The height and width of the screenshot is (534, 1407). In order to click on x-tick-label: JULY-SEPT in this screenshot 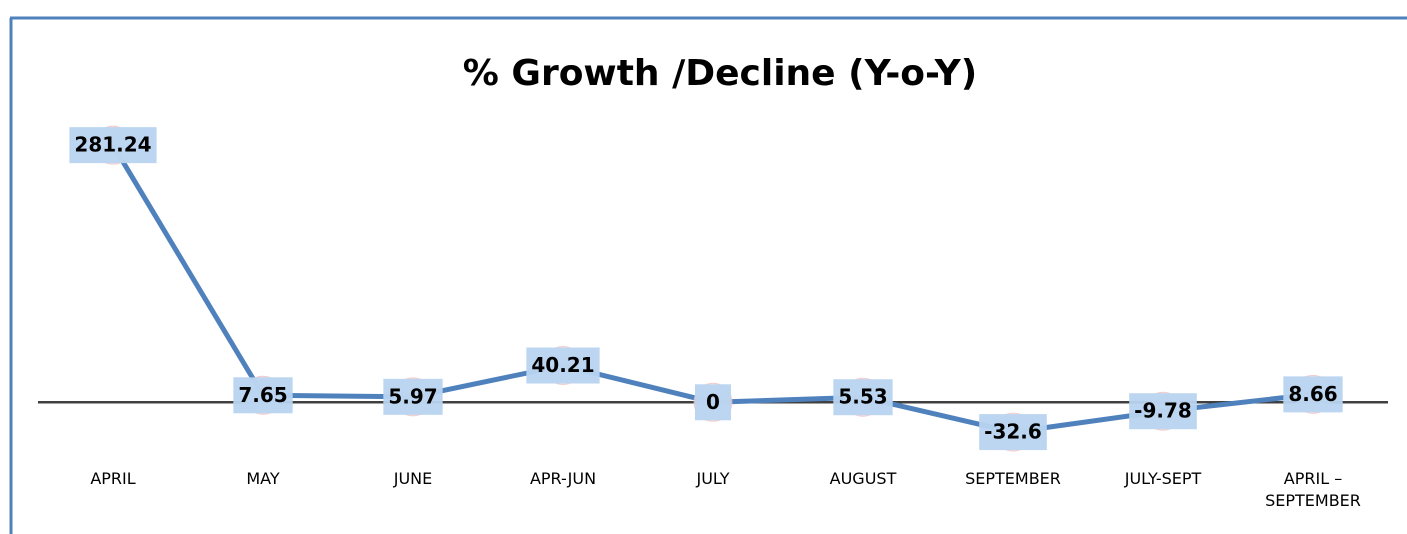, I will do `click(1163, 478)`.